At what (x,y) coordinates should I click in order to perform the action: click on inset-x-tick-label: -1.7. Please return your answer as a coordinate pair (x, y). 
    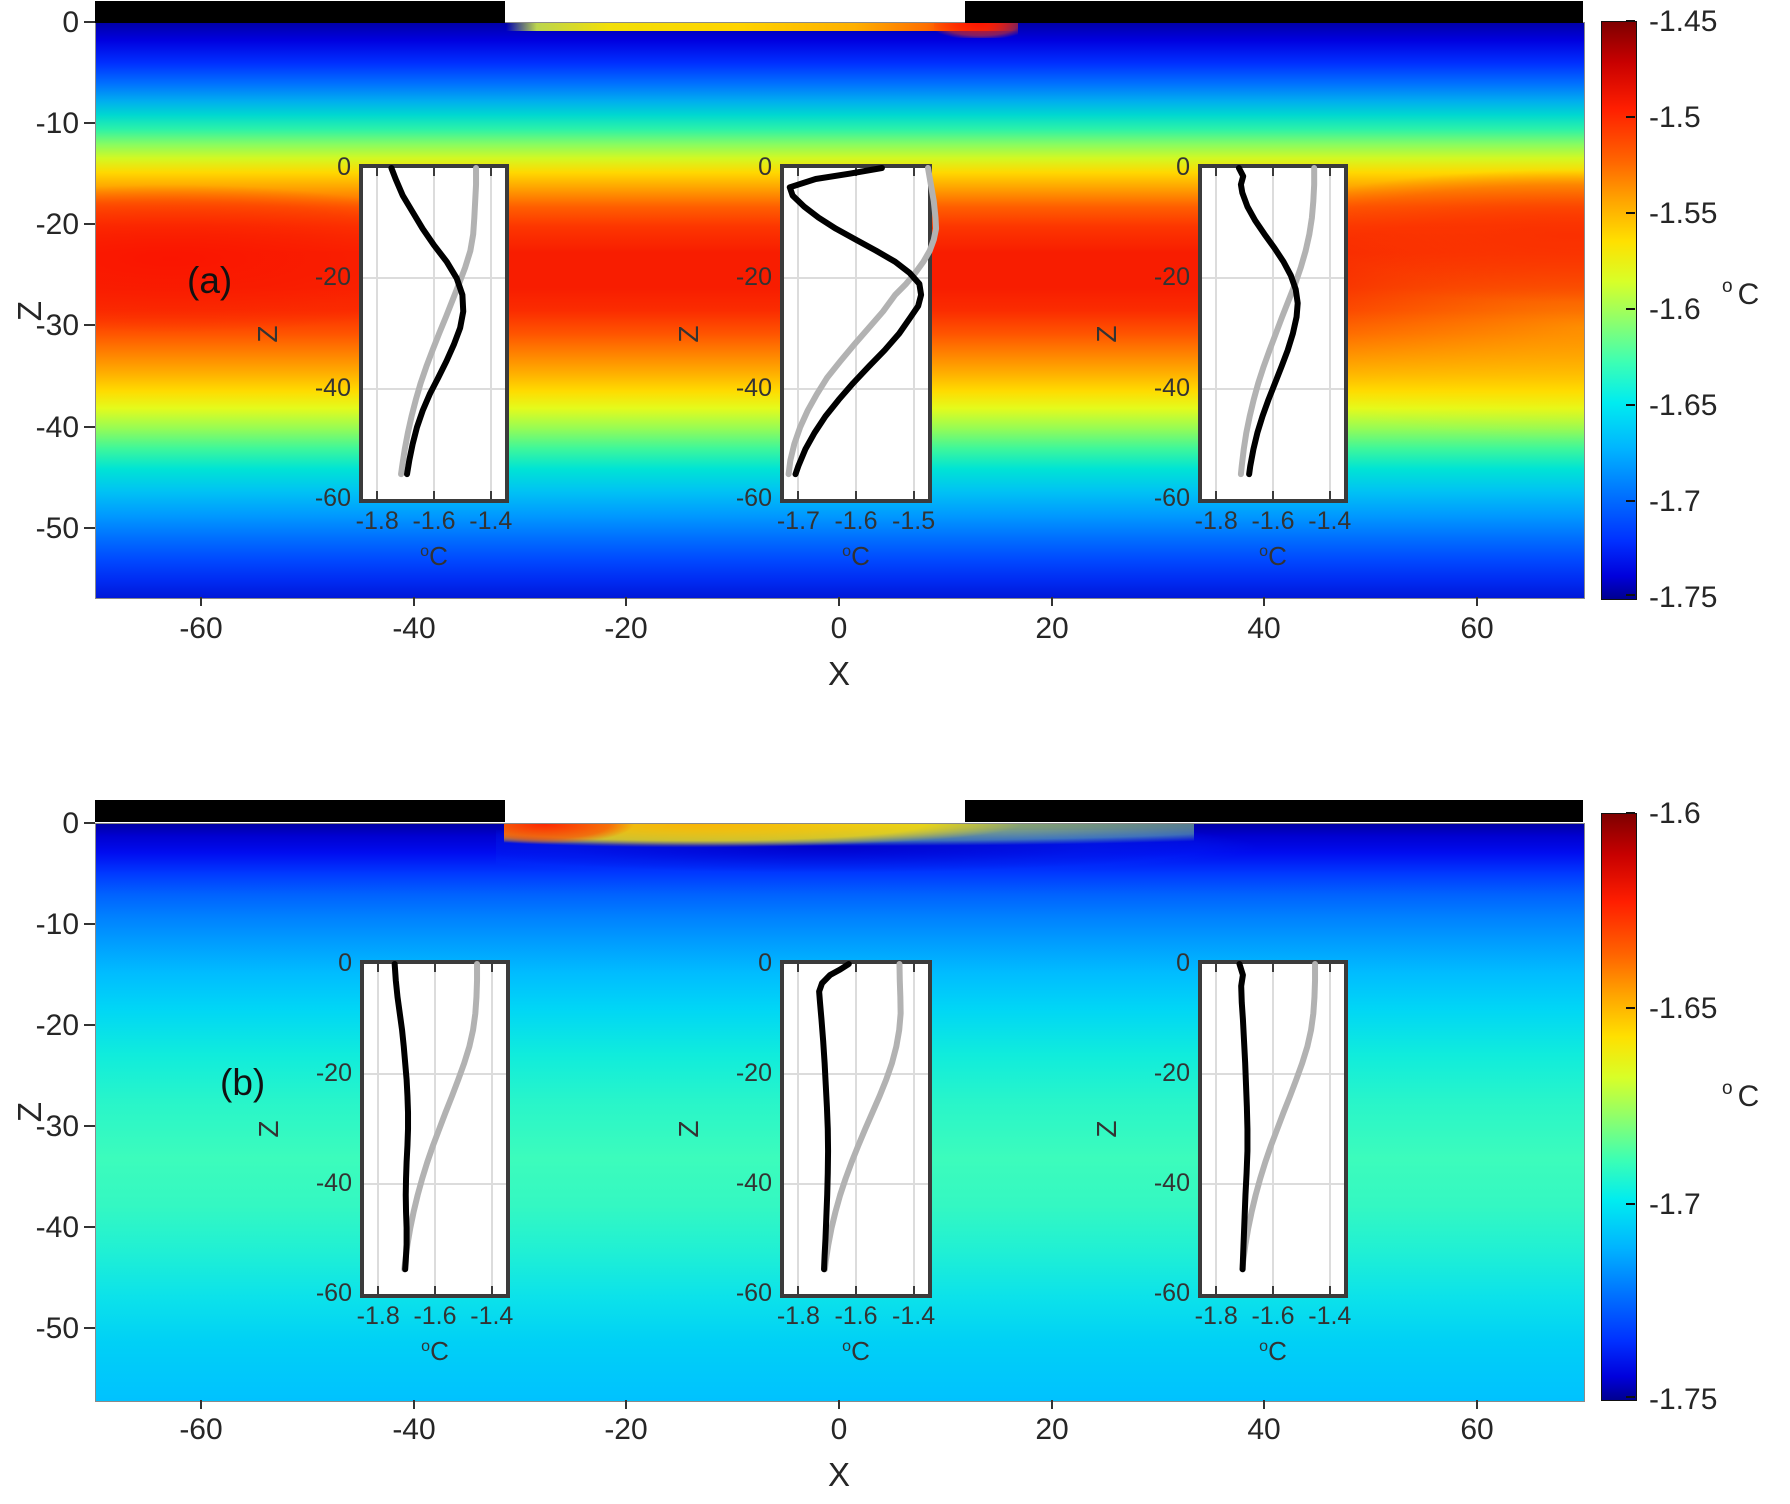
    Looking at the image, I should click on (798, 521).